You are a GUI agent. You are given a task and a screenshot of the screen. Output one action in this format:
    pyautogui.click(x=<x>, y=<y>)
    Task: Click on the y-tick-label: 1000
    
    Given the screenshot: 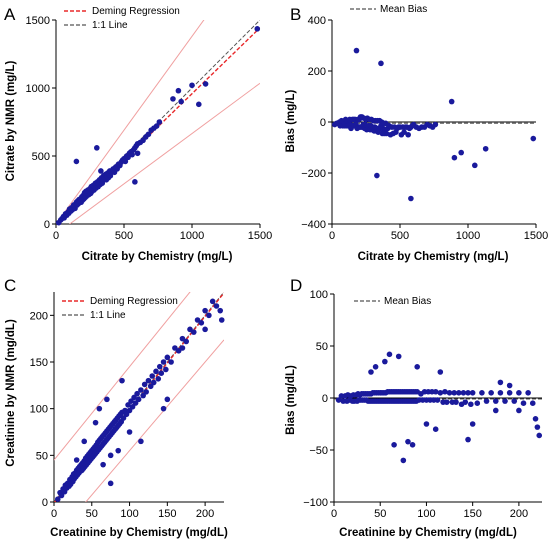 What is the action you would take?
    pyautogui.click(x=38, y=89)
    